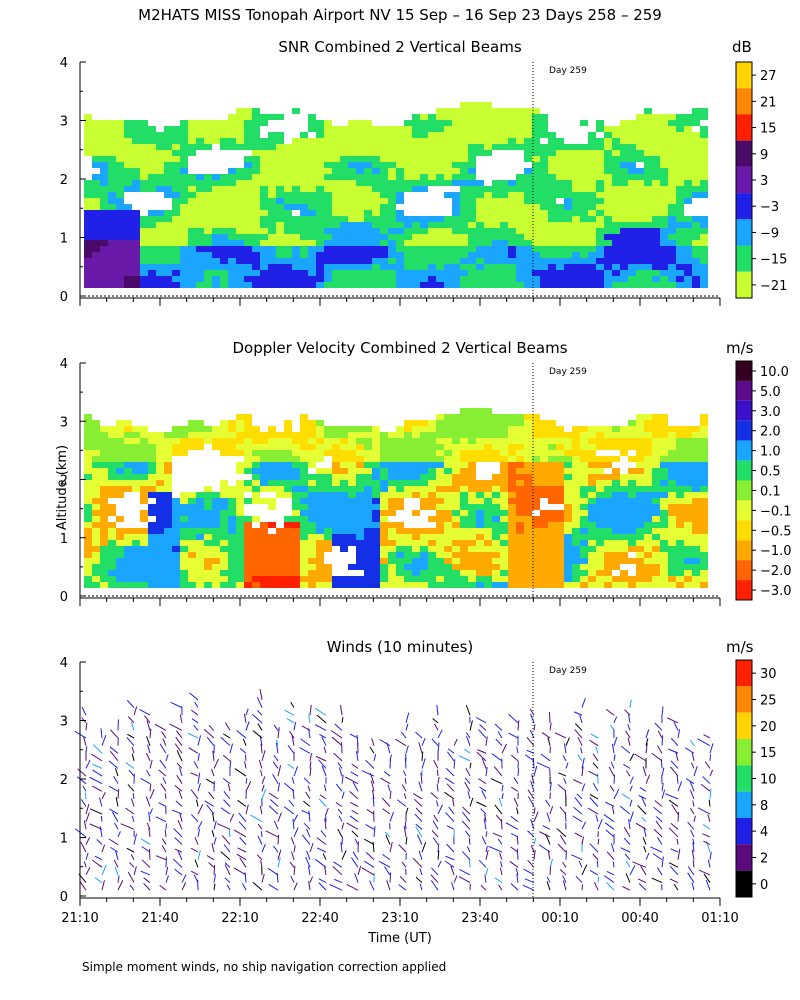  I want to click on x-tick-label: 21:10, so click(79, 918).